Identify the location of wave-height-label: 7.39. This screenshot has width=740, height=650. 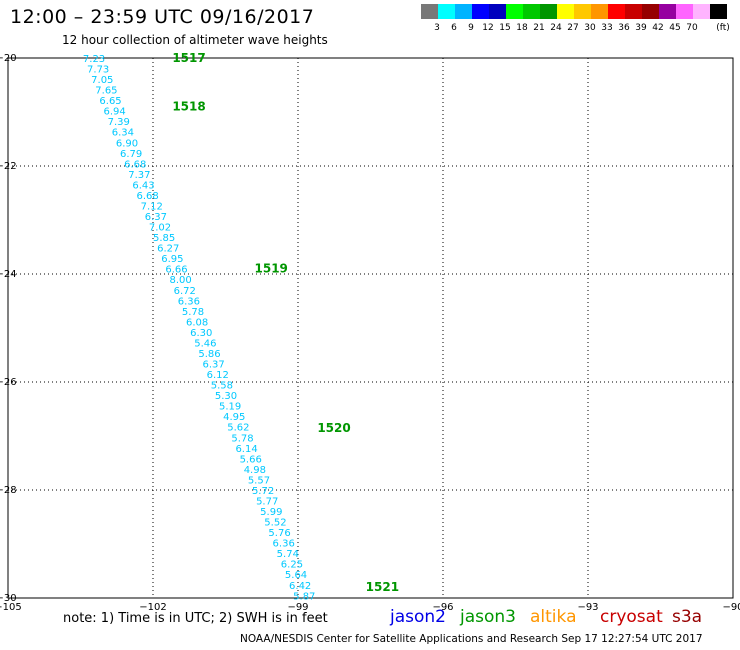
(119, 122).